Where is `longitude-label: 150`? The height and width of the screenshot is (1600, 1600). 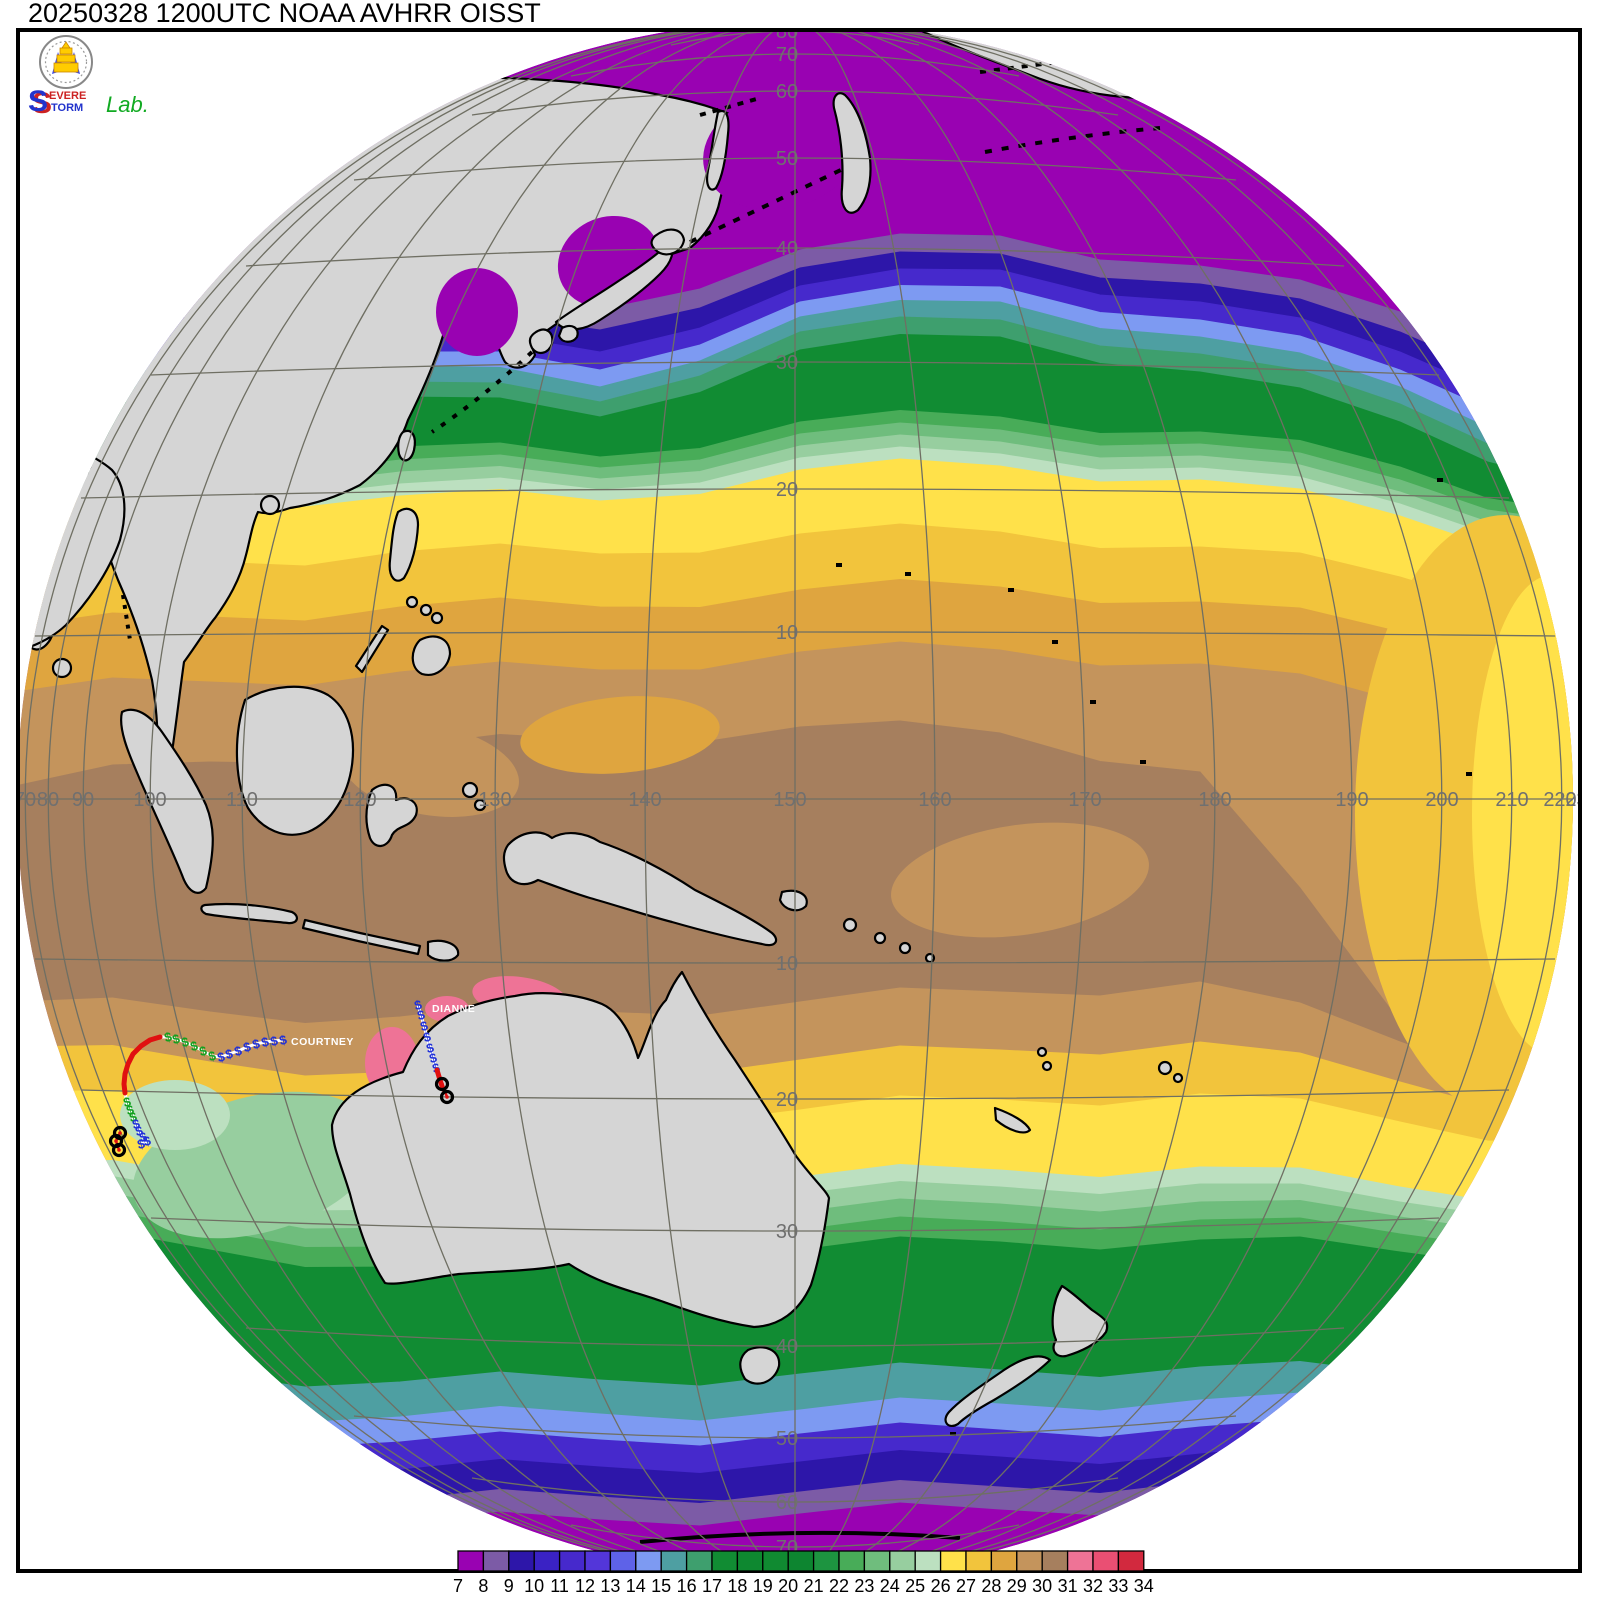
longitude-label: 150 is located at coordinates (789, 800).